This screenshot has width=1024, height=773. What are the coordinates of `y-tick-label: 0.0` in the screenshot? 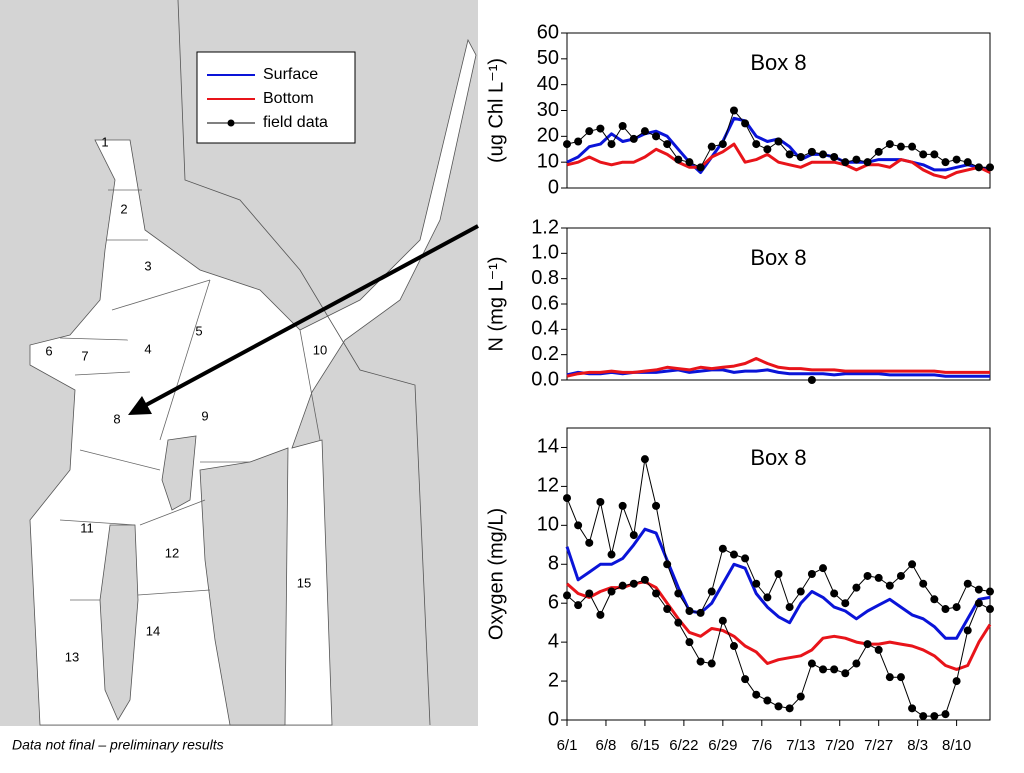 It's located at (545, 379).